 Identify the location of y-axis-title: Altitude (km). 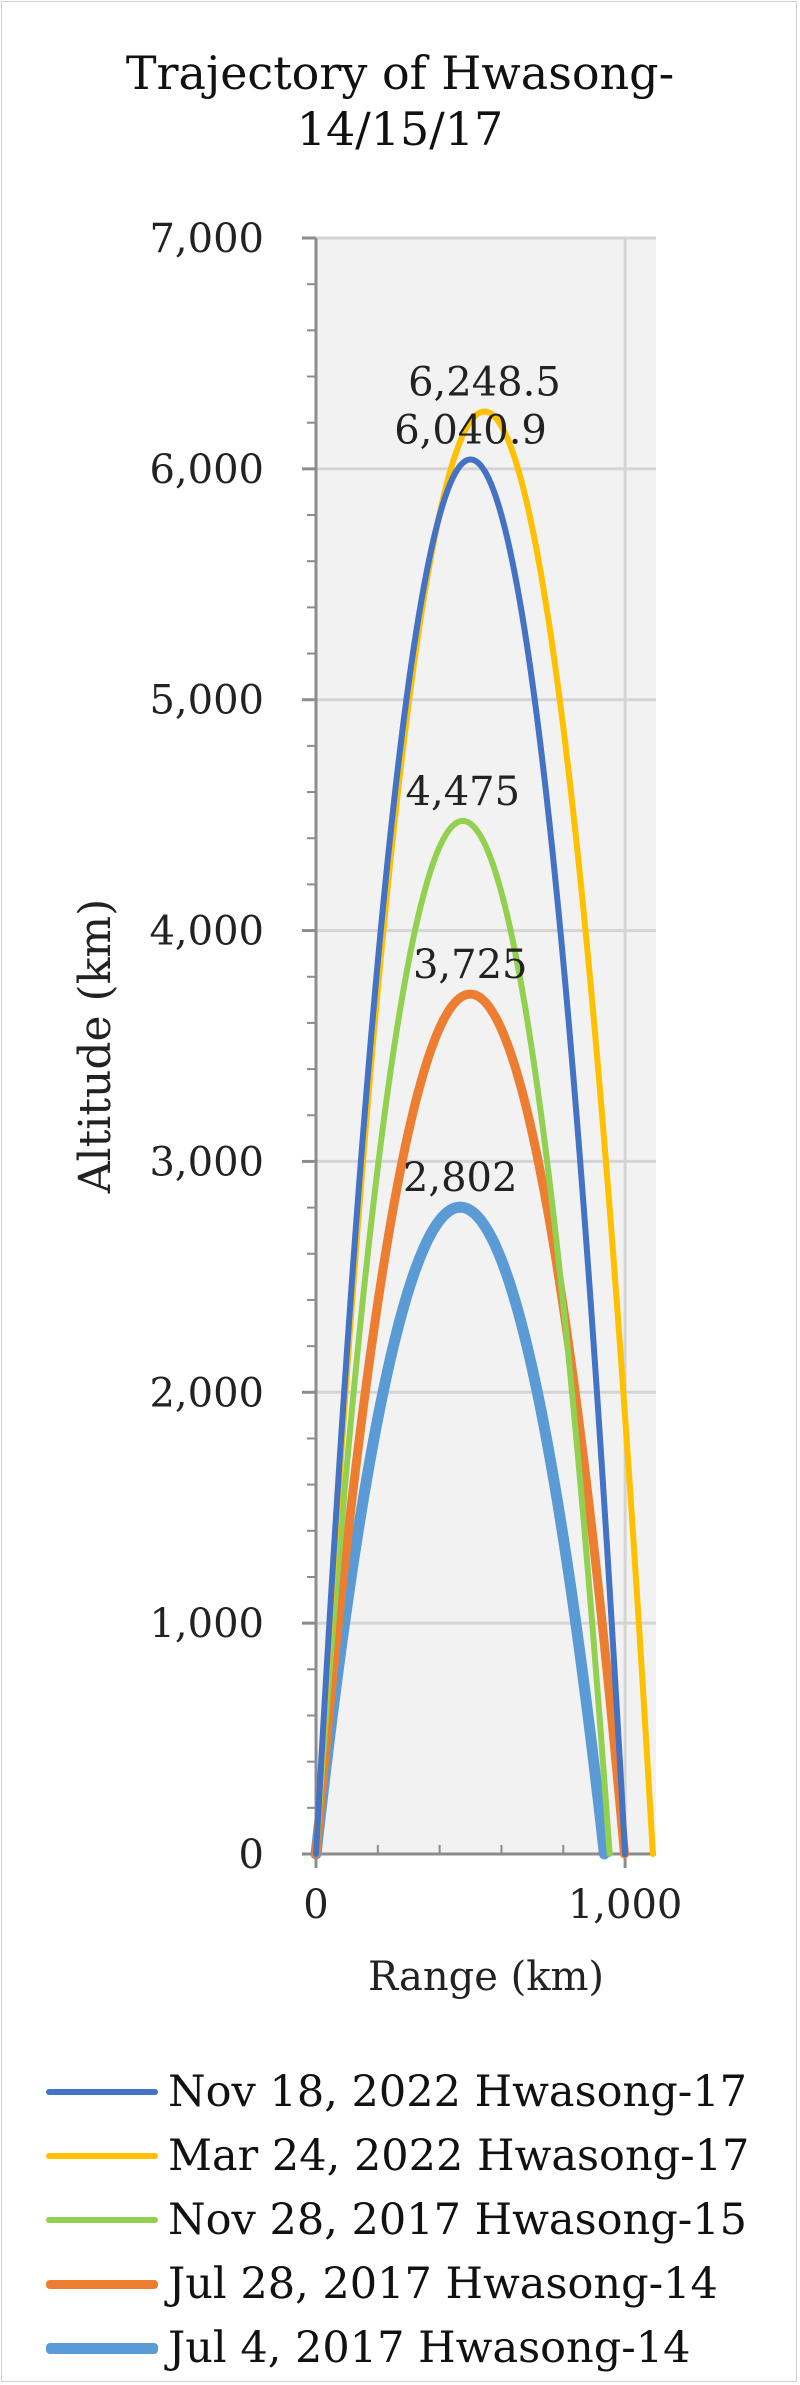
(95, 1047).